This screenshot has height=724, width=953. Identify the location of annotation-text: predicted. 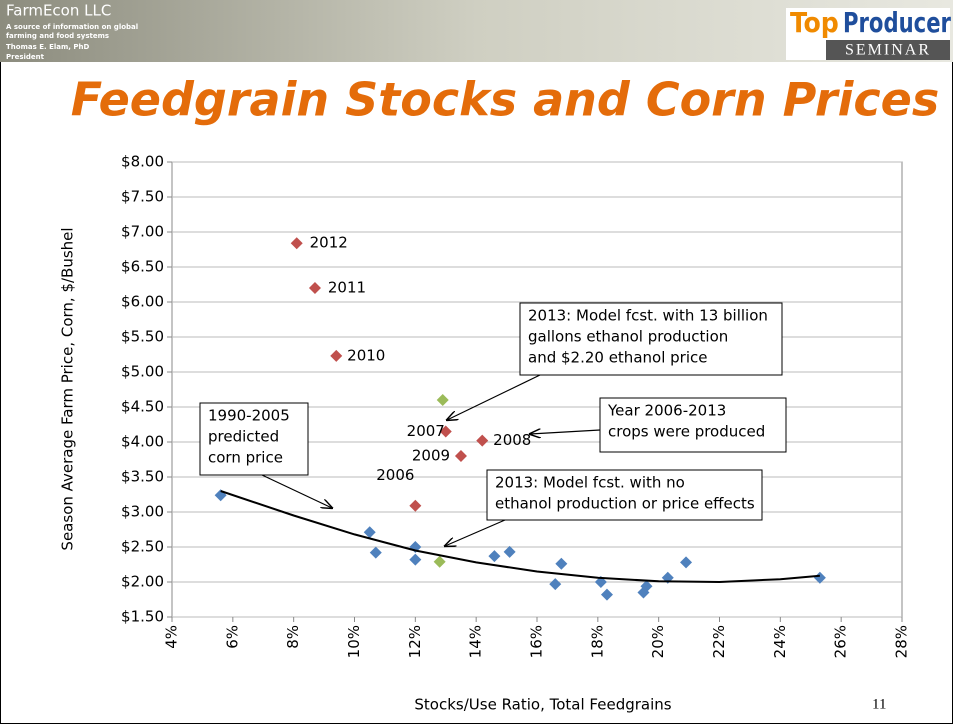
(243, 437).